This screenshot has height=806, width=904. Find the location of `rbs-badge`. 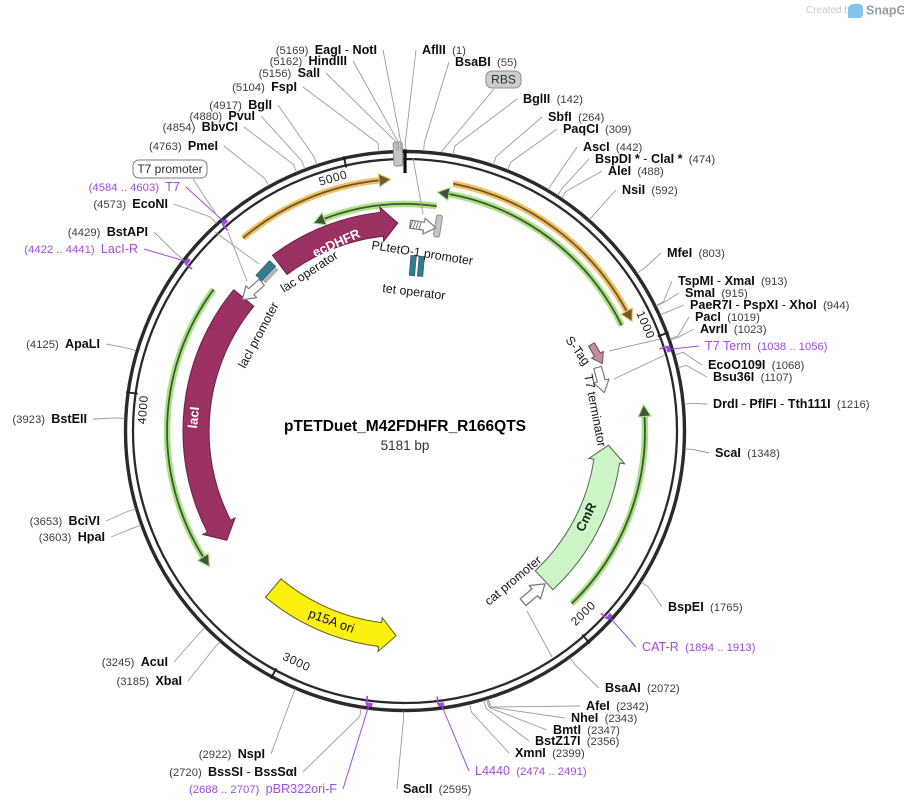

rbs-badge is located at coordinates (503, 79).